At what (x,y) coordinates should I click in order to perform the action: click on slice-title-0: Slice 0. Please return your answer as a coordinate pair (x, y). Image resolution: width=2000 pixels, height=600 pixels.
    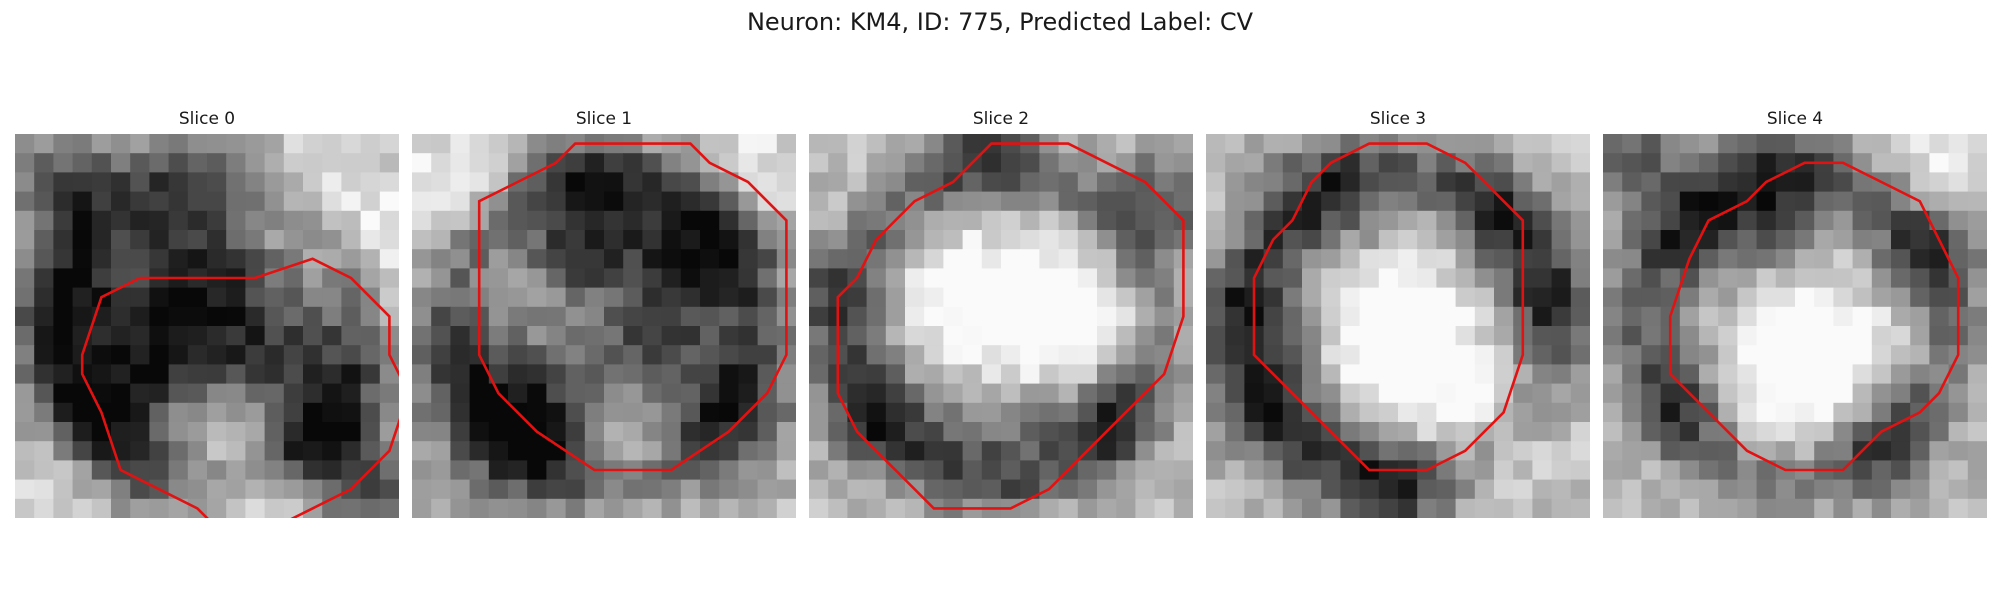
    Looking at the image, I should click on (207, 119).